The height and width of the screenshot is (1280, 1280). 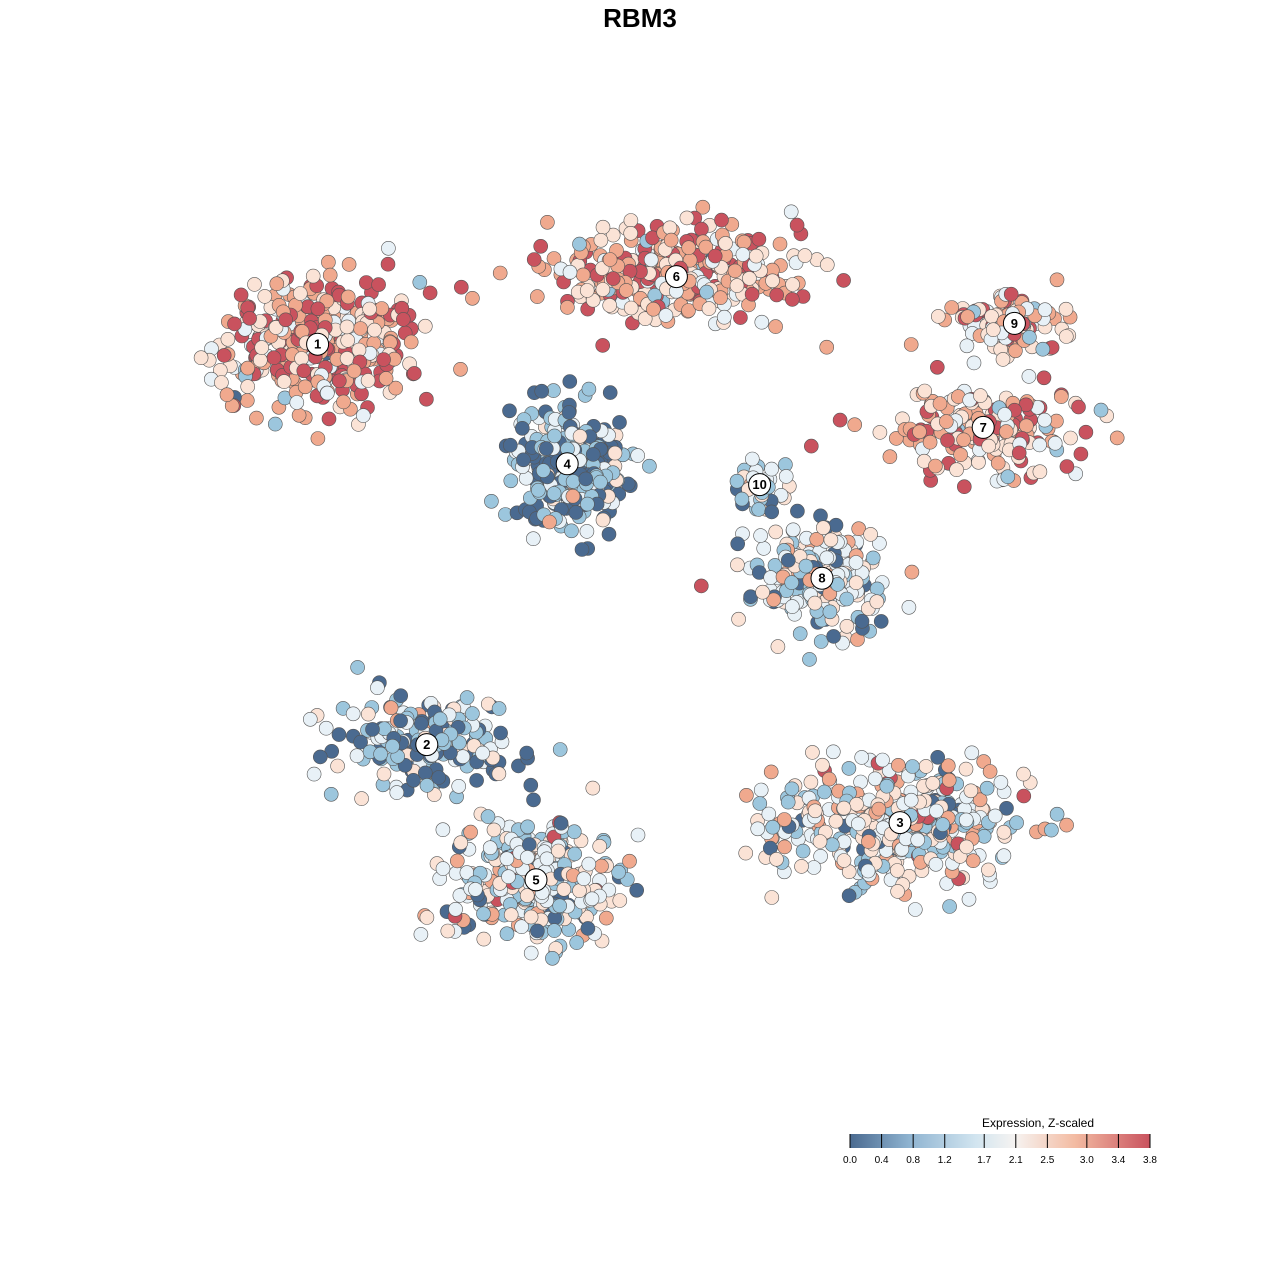 I want to click on cluster-label-9: 9, so click(x=1014, y=323).